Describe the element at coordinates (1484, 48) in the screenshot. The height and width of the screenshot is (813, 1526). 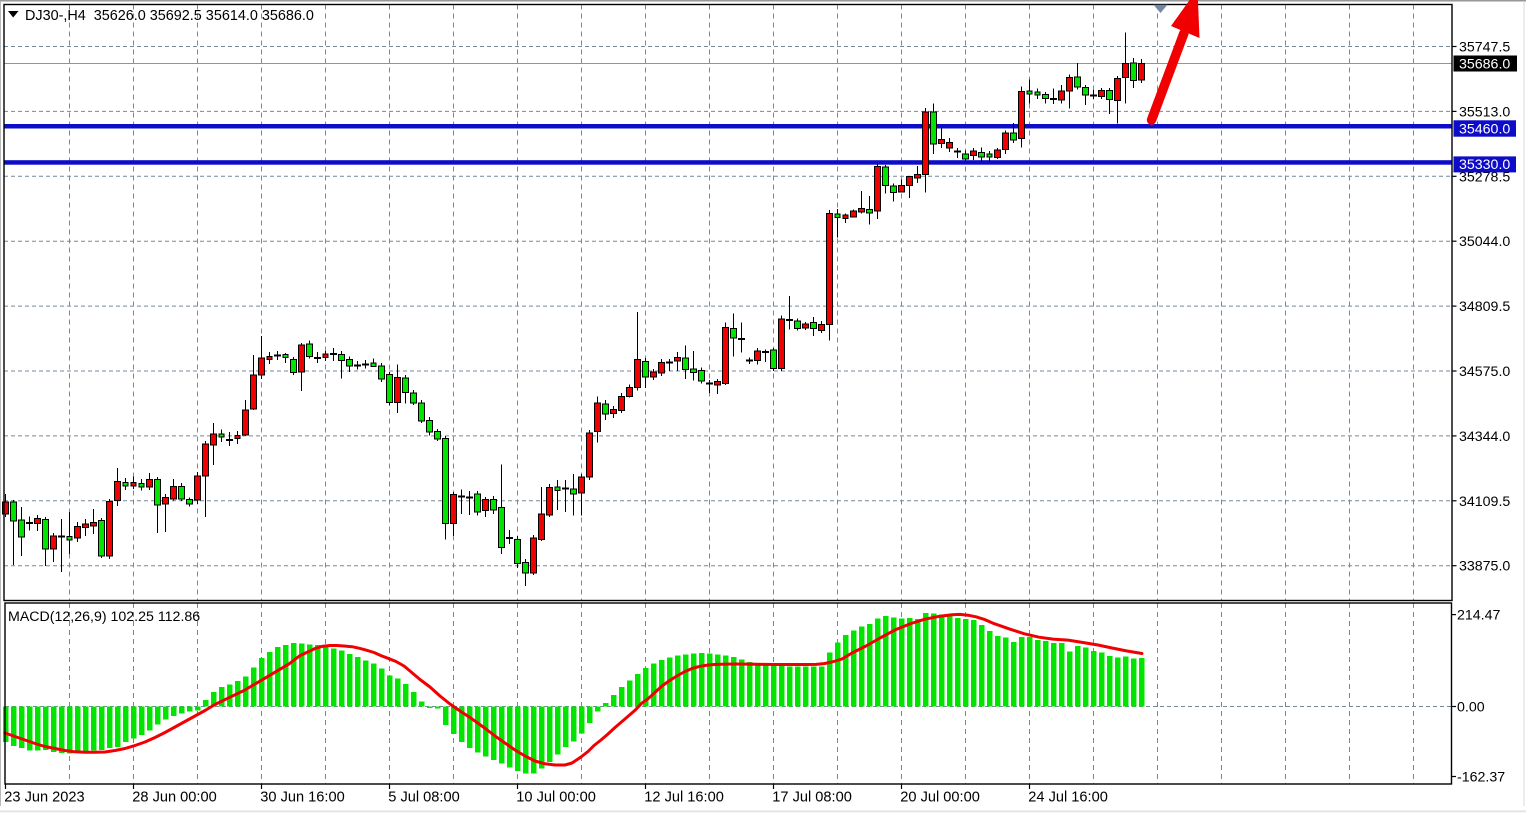
I see `svg-text: 35747.5` at that location.